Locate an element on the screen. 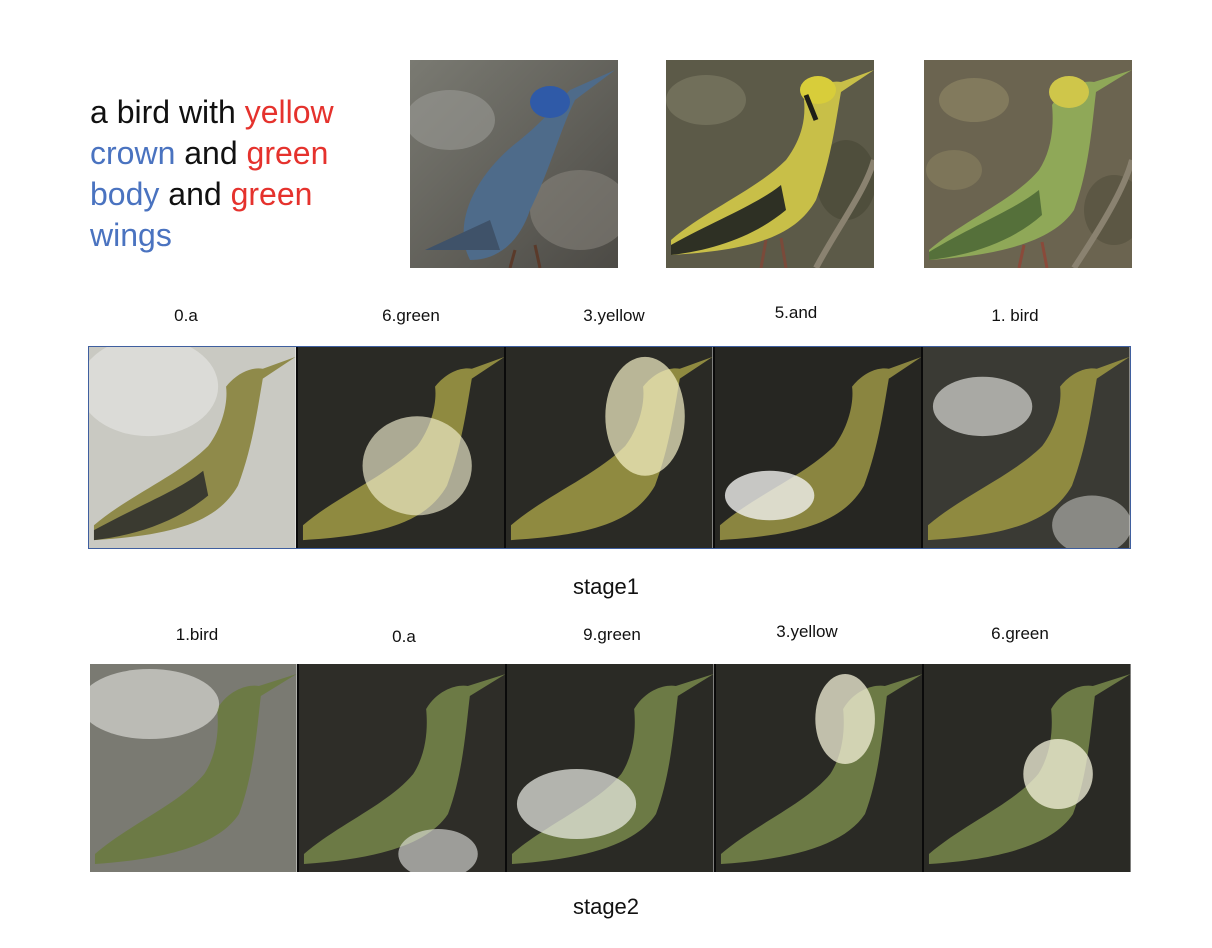 This screenshot has height=948, width=1212. stage2-word-label: 0.a is located at coordinates (404, 637).